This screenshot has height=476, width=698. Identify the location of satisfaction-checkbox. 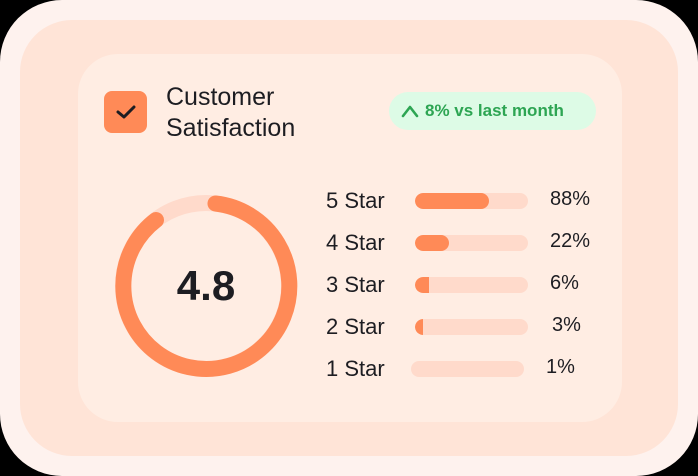
(125, 112).